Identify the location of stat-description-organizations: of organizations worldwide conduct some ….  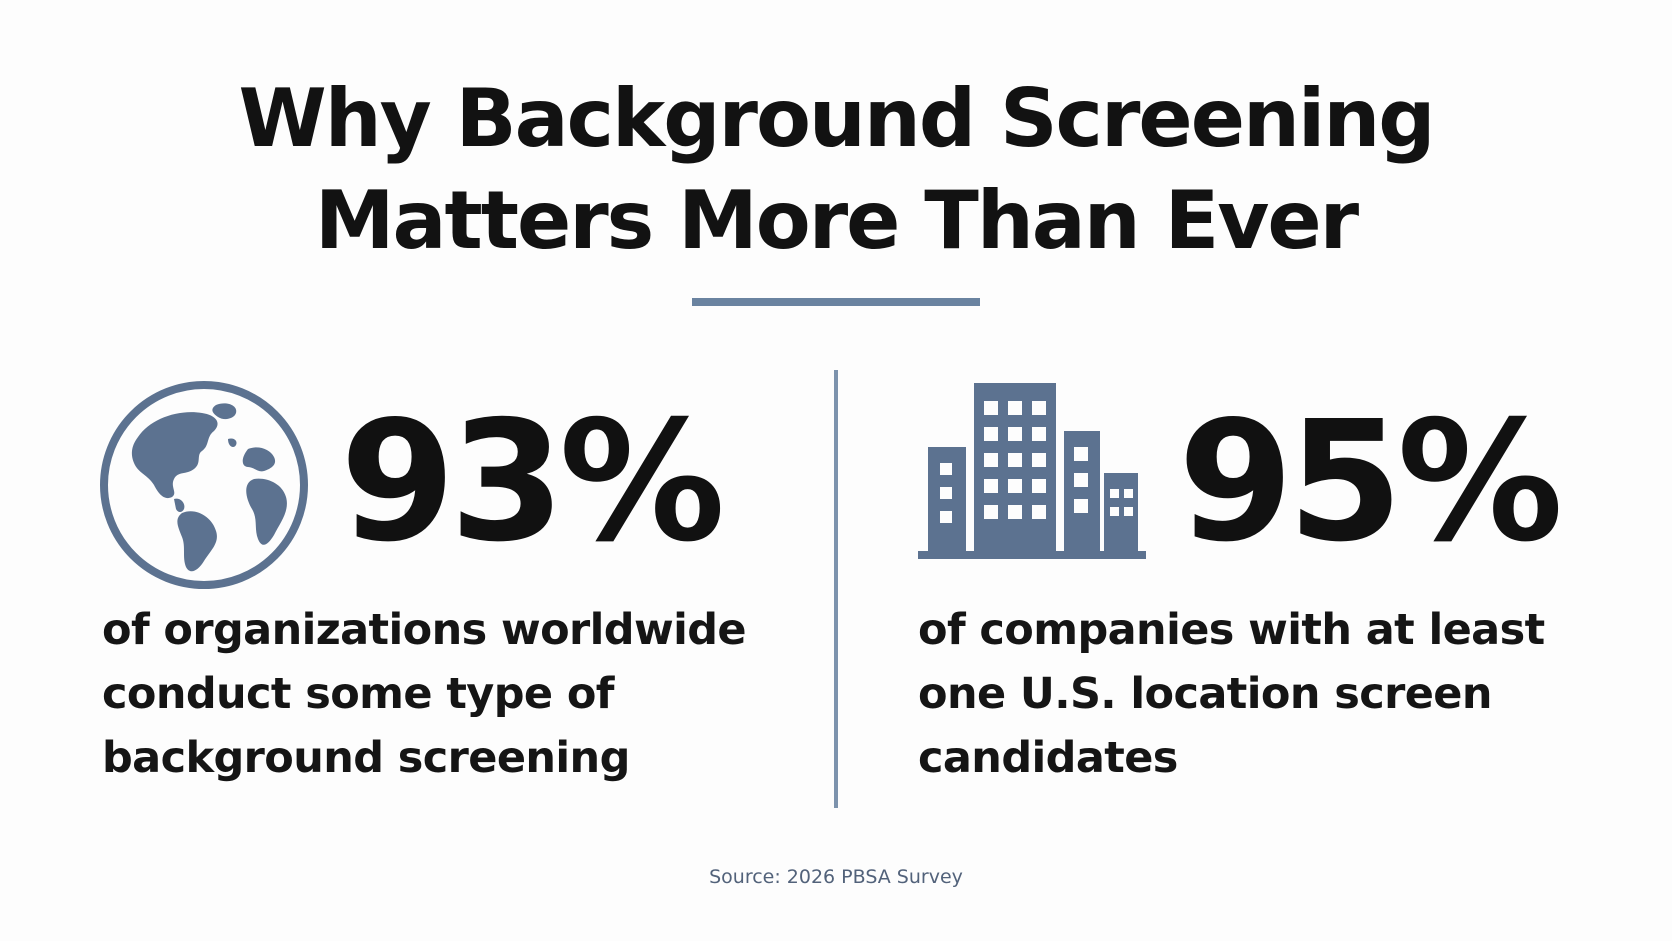
(424, 694).